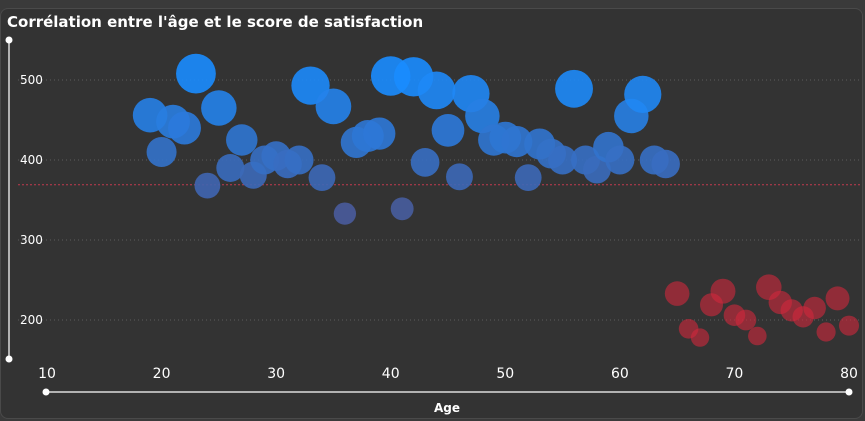 This screenshot has height=421, width=865. I want to click on y-tick-label: 300, so click(31, 240).